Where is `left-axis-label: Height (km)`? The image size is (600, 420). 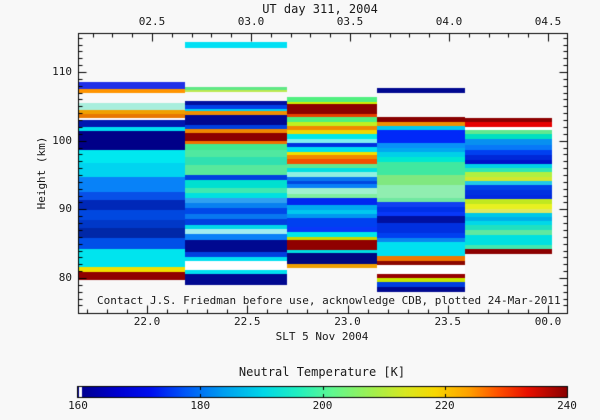 left-axis-label: Height (km) is located at coordinates (41, 173).